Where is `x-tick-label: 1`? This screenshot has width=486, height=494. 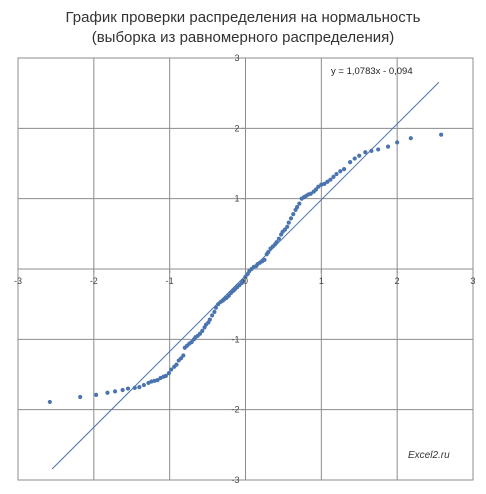 x-tick-label: 1 is located at coordinates (321, 281).